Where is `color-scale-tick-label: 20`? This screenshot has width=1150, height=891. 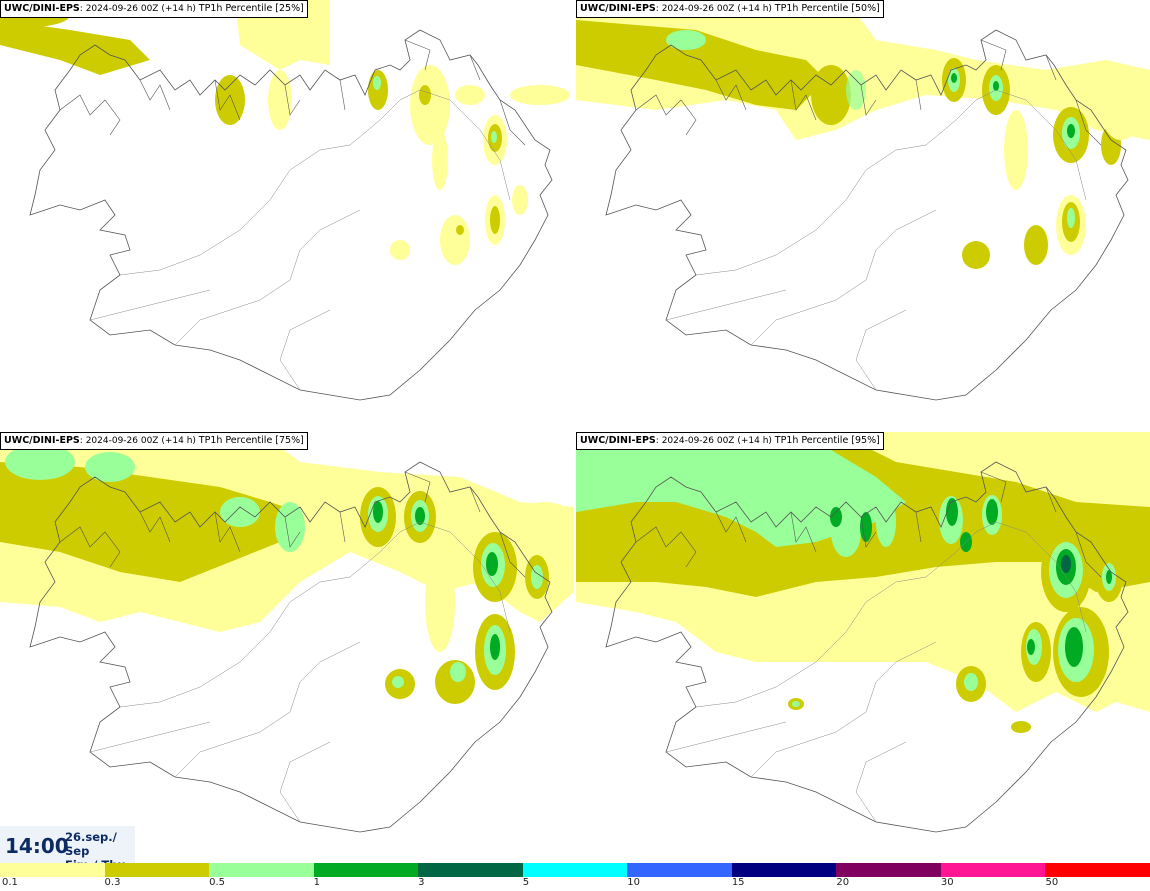
color-scale-tick-label: 20 is located at coordinates (843, 882).